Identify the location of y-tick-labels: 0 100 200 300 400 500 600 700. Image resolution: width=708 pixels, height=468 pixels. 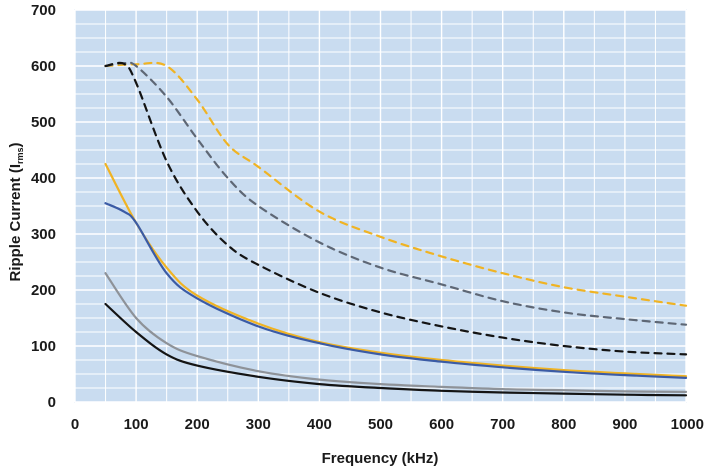
(43, 206).